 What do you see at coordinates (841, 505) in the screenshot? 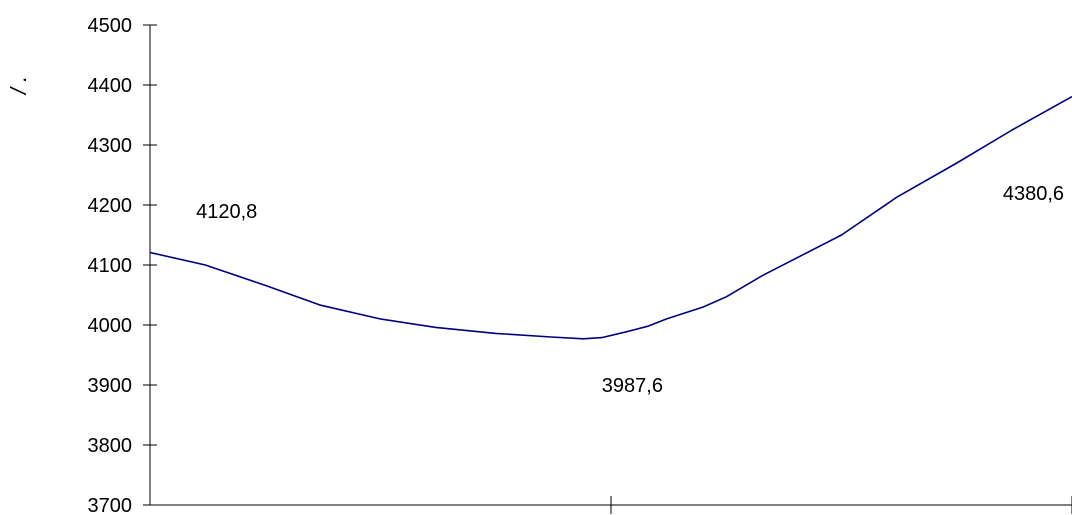
I see `x-axis-ticks` at bounding box center [841, 505].